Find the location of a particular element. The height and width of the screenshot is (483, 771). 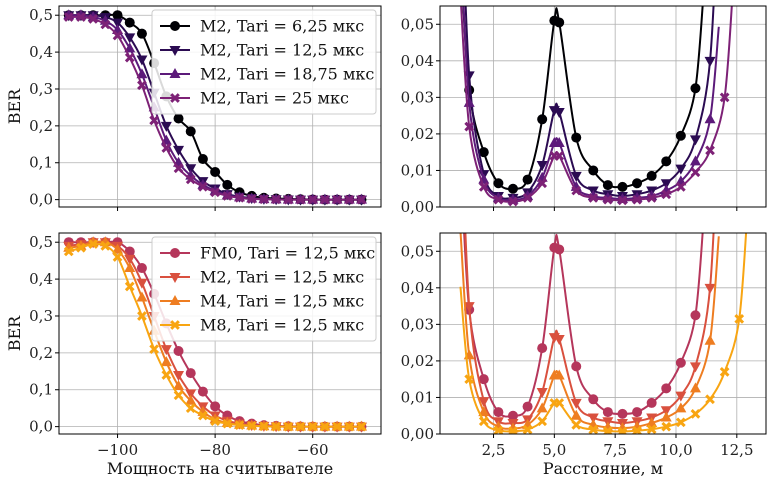

y-tick-label: 0,02 is located at coordinates (417, 134).